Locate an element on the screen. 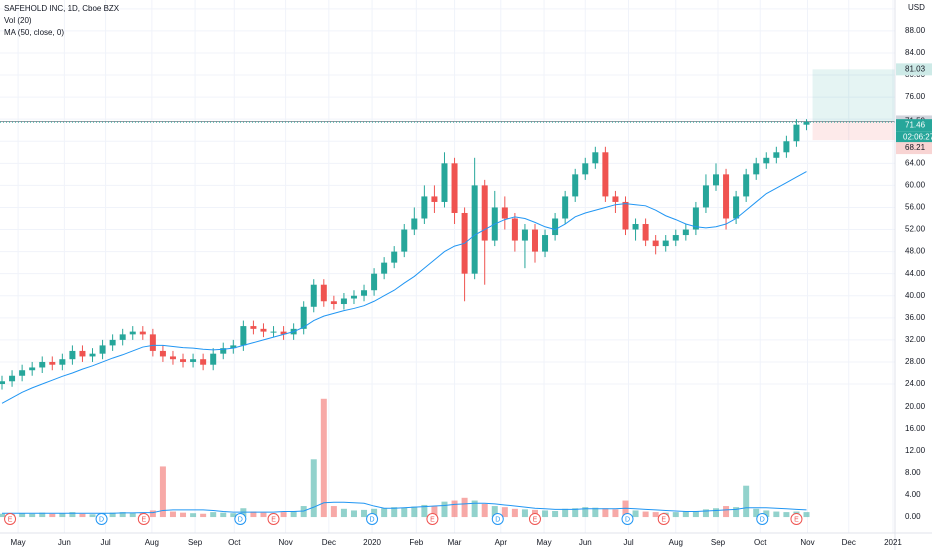  x-tick-label: Jul is located at coordinates (628, 542).